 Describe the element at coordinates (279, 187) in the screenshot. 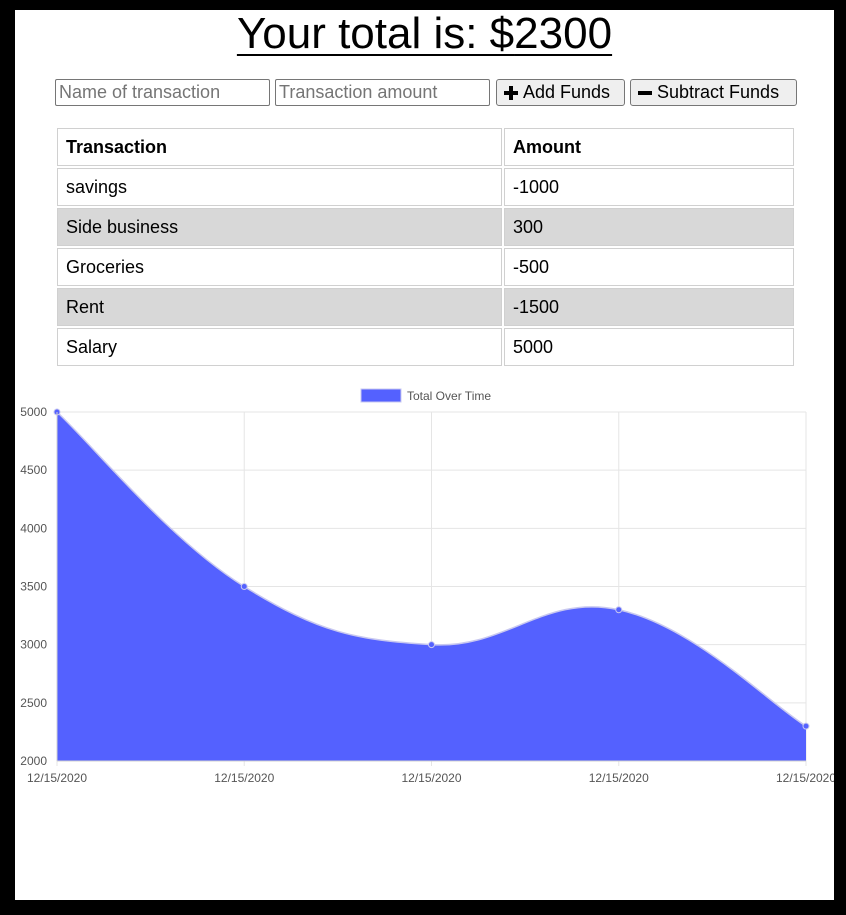

I see `cell-transaction-name: savings` at that location.